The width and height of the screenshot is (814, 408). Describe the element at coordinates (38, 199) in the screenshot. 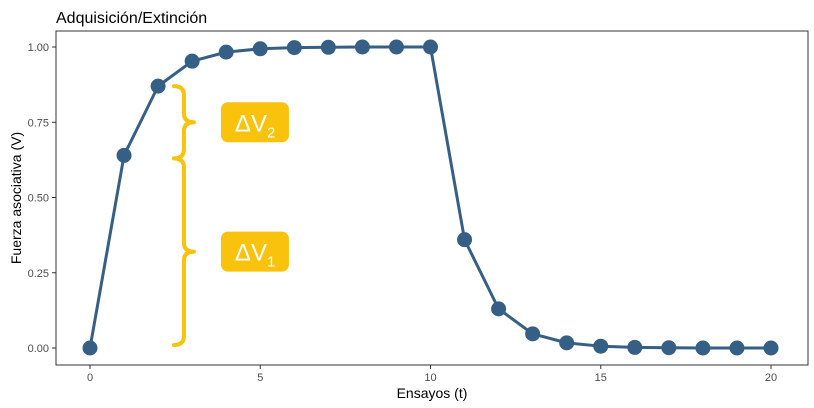

I see `y-tick-label: 0.50` at that location.